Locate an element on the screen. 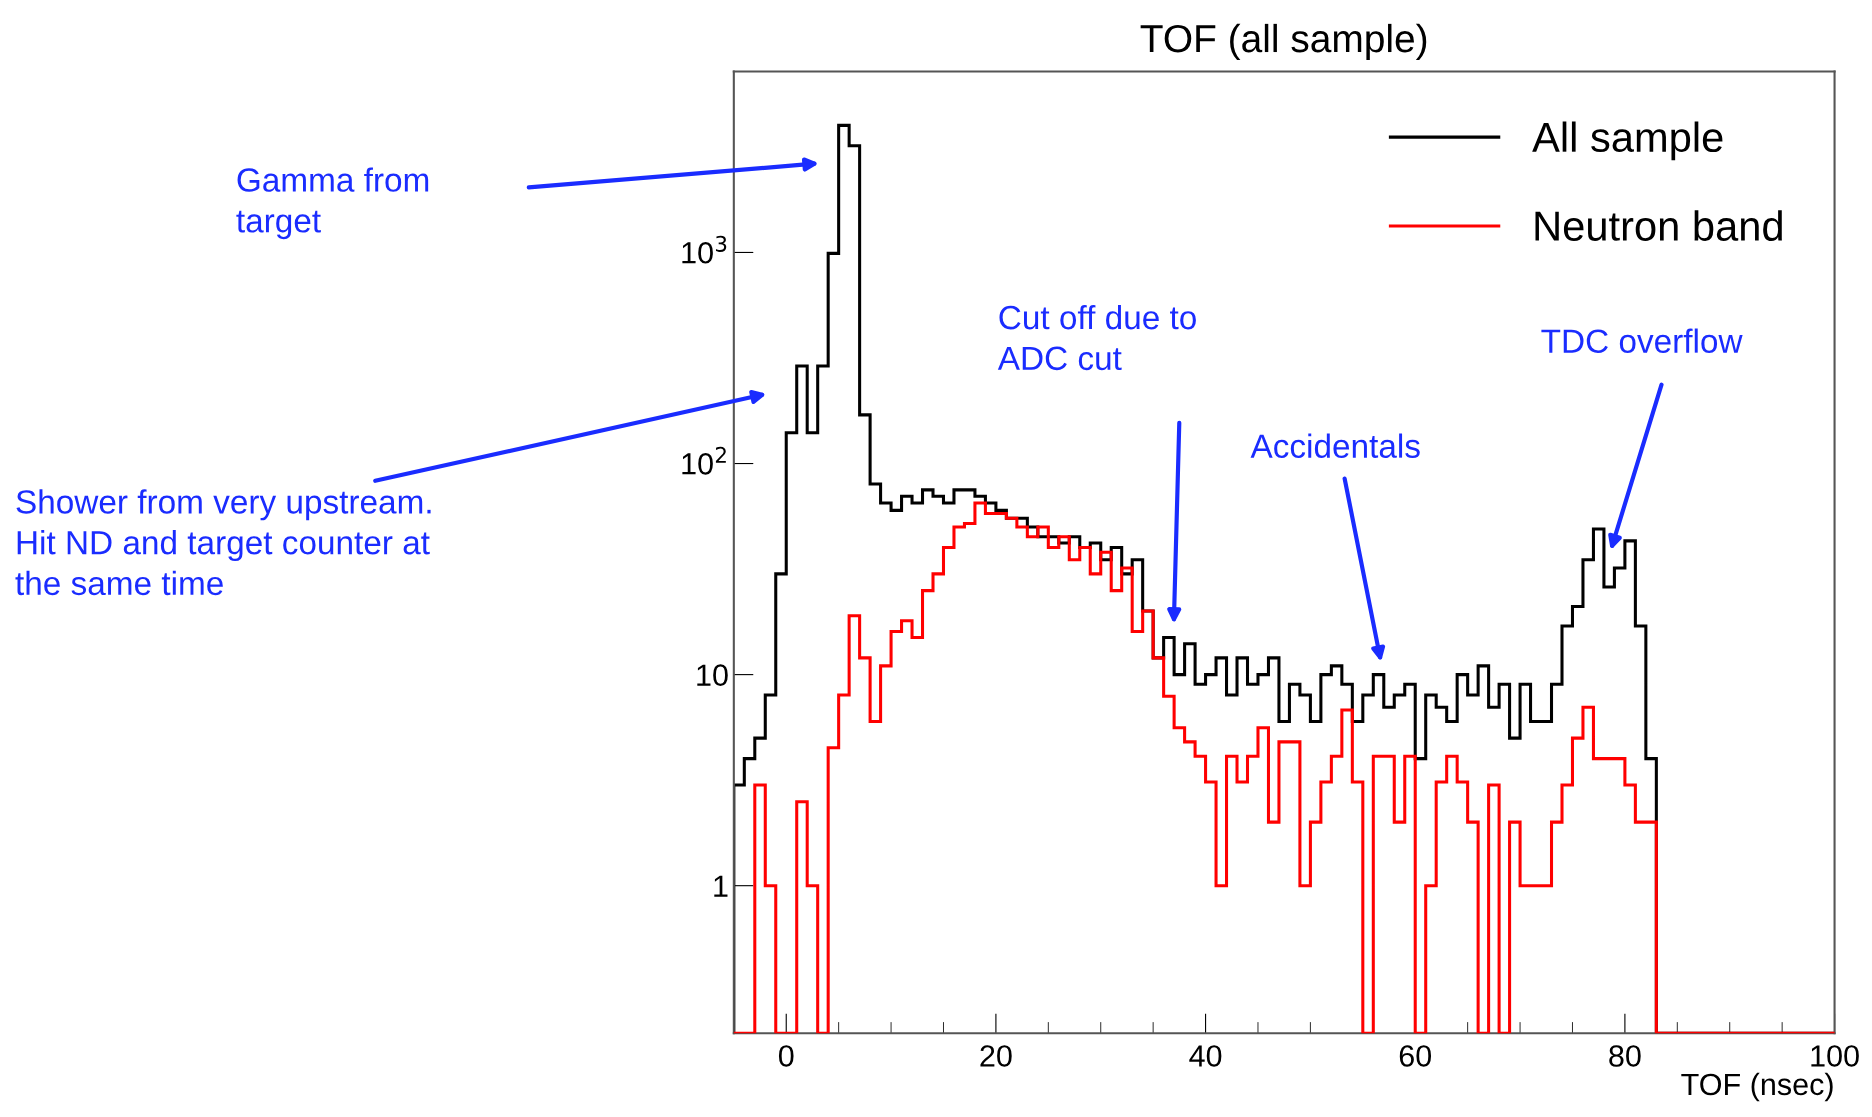 This screenshot has width=1872, height=1117. chart-title: TOF (all sample) is located at coordinates (1283, 42).